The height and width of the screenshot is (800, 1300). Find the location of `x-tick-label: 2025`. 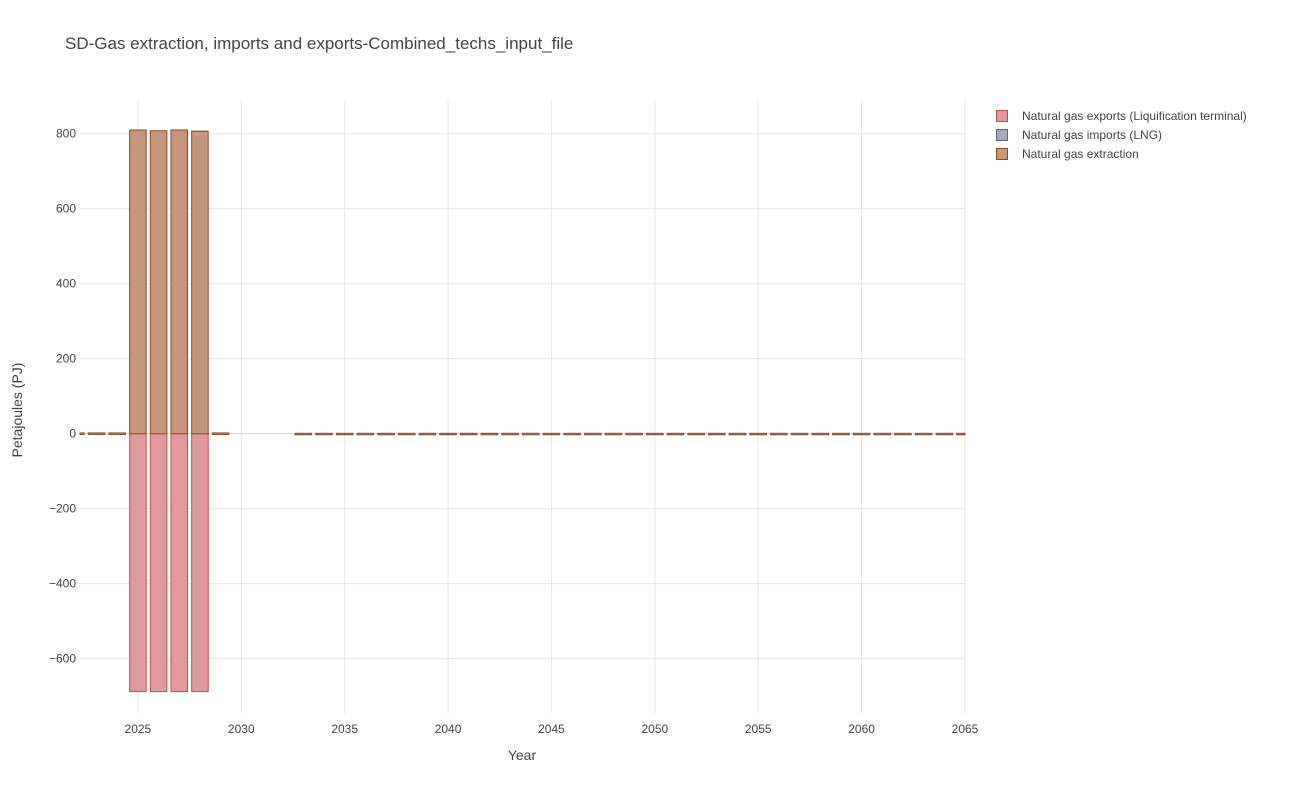

x-tick-label: 2025 is located at coordinates (138, 729).